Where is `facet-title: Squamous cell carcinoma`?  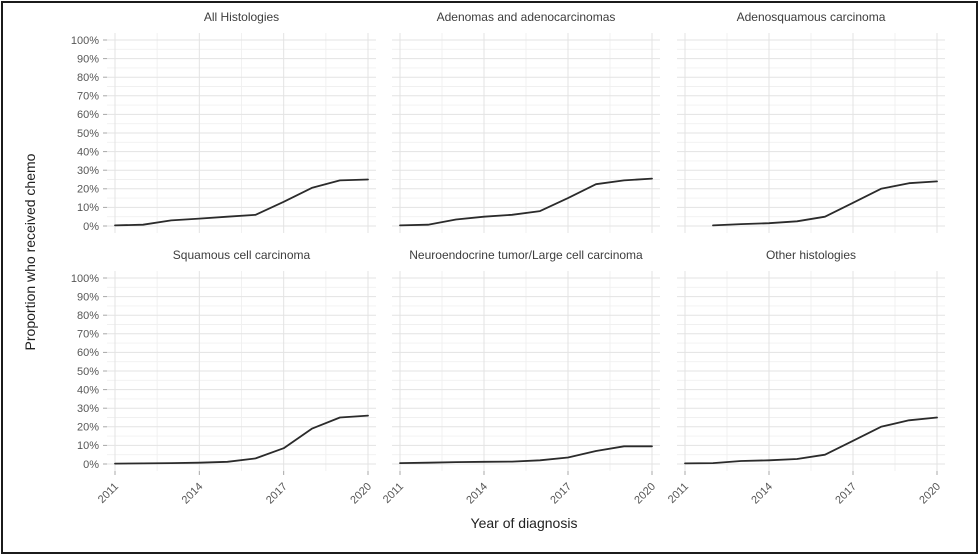
facet-title: Squamous cell carcinoma is located at coordinates (242, 255).